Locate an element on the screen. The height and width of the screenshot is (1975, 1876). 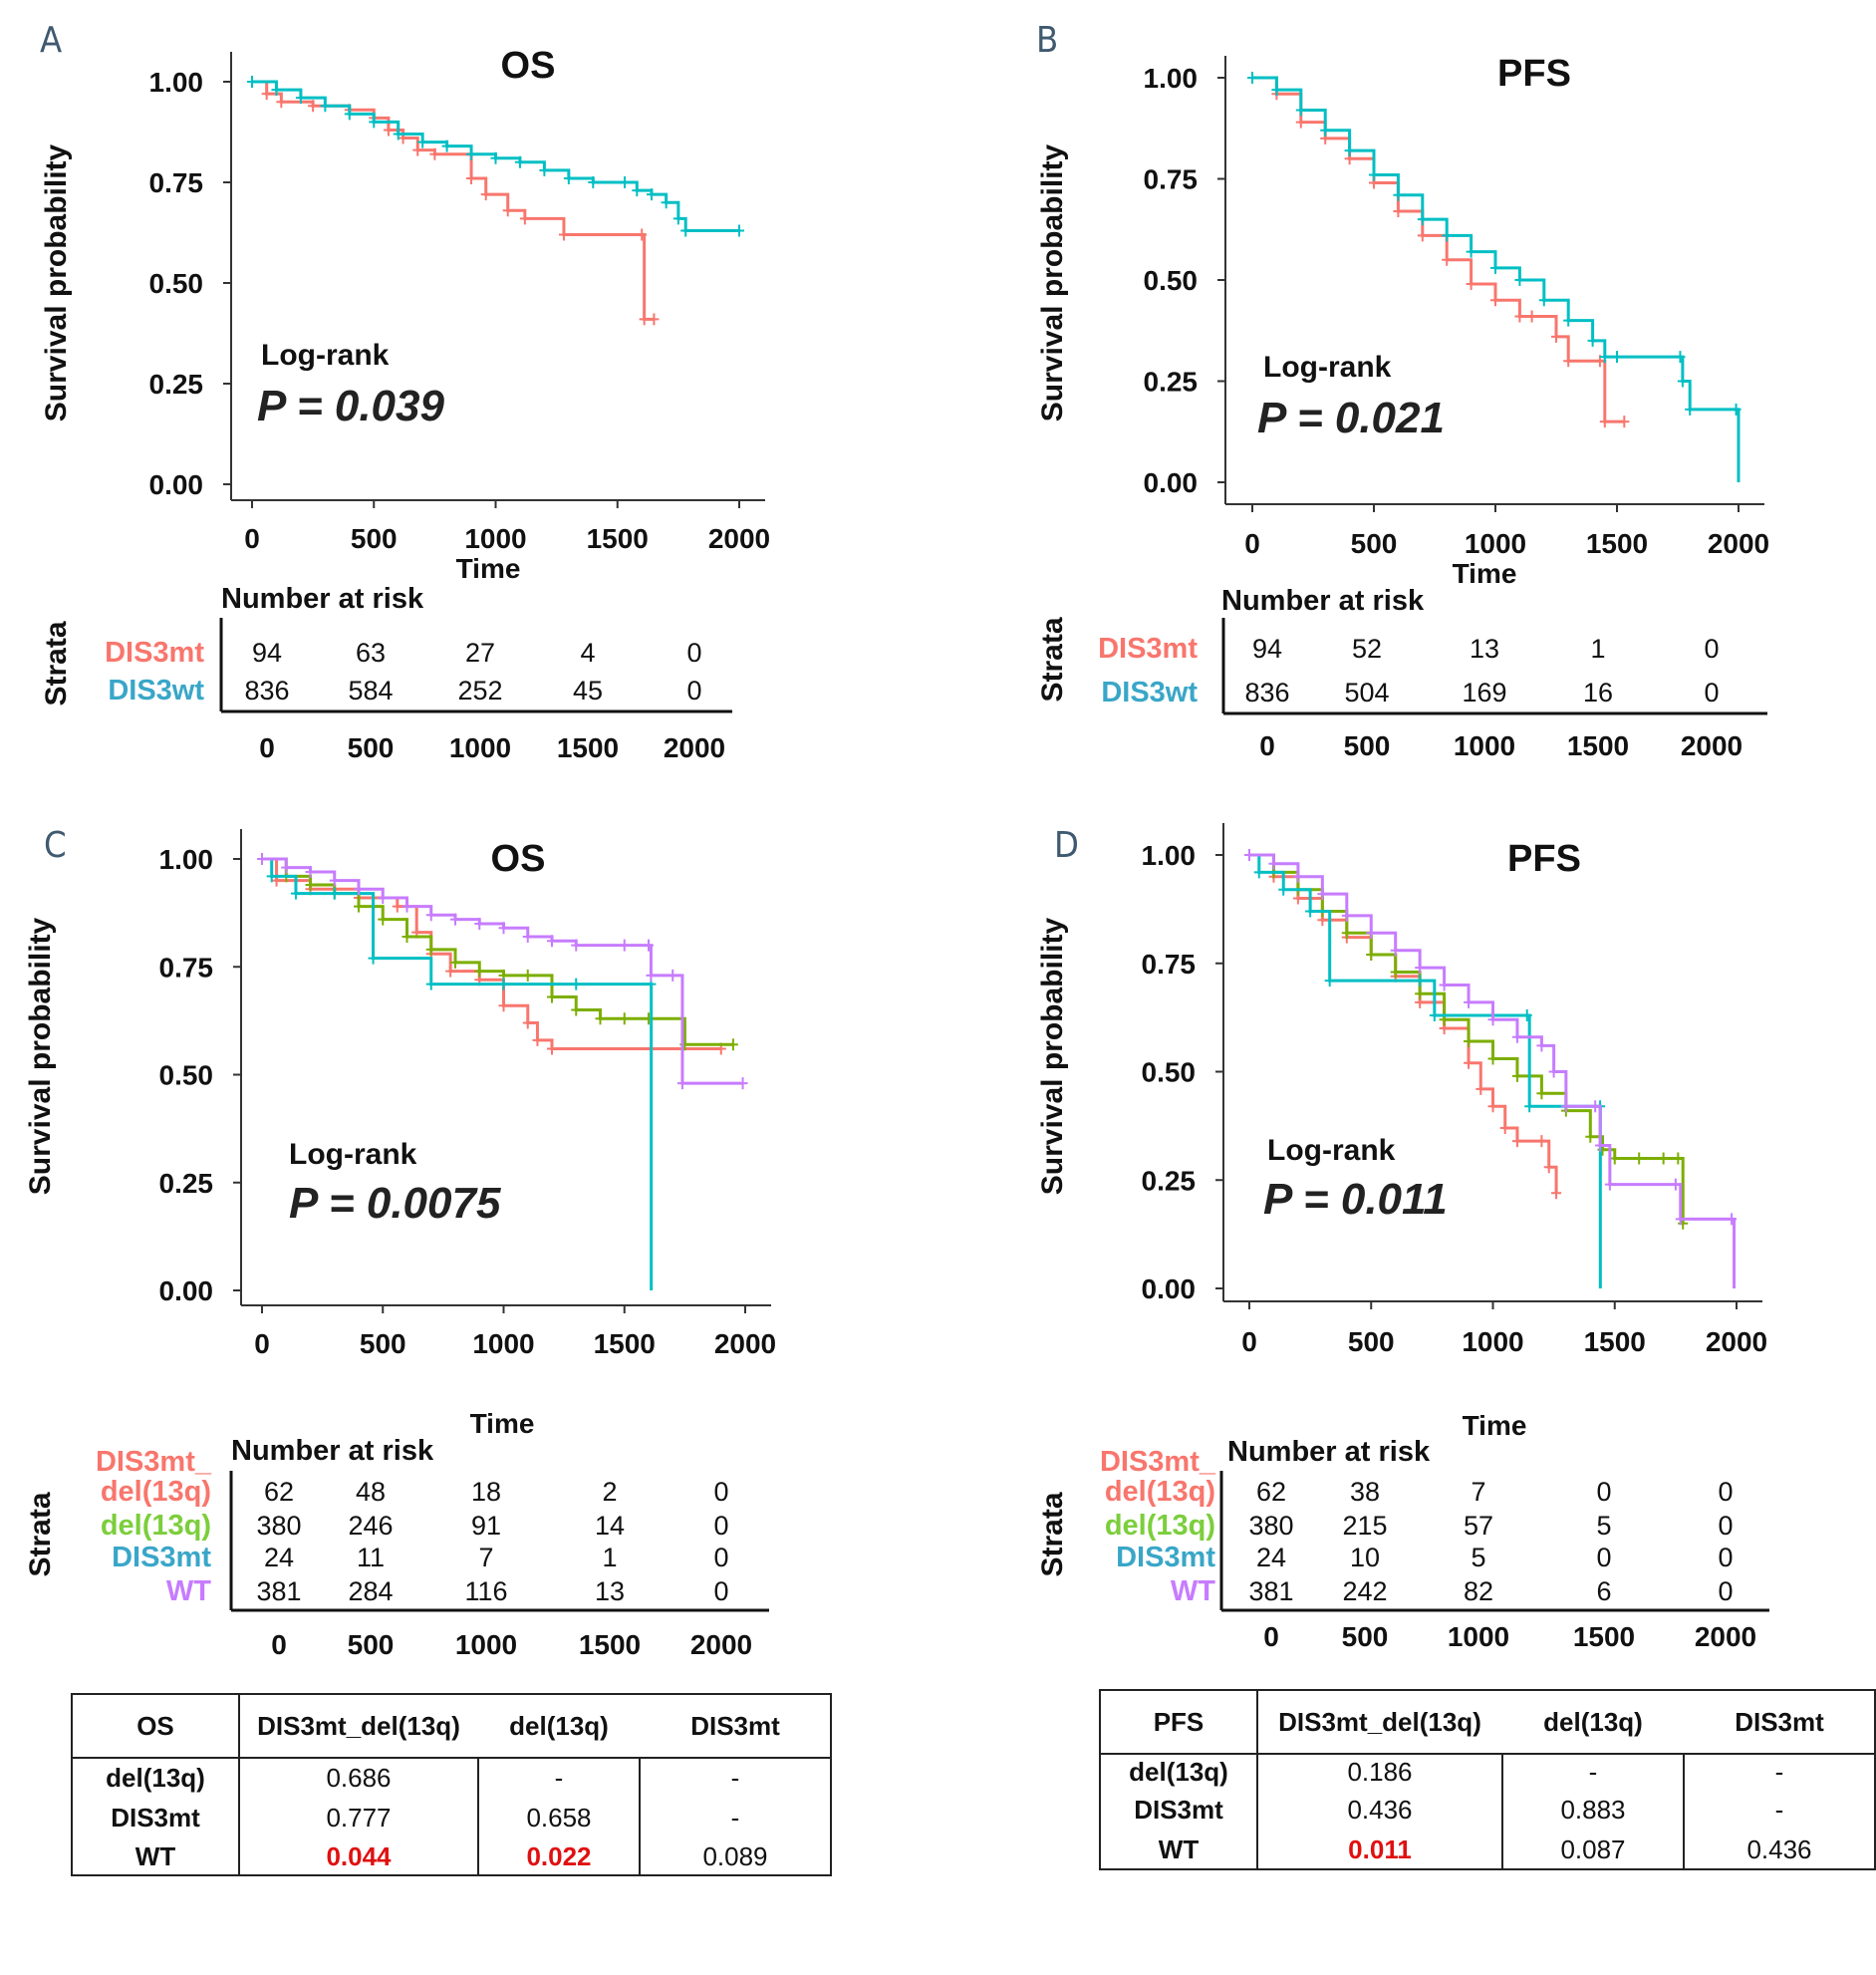
x-tick-label: 500 is located at coordinates (1374, 543).